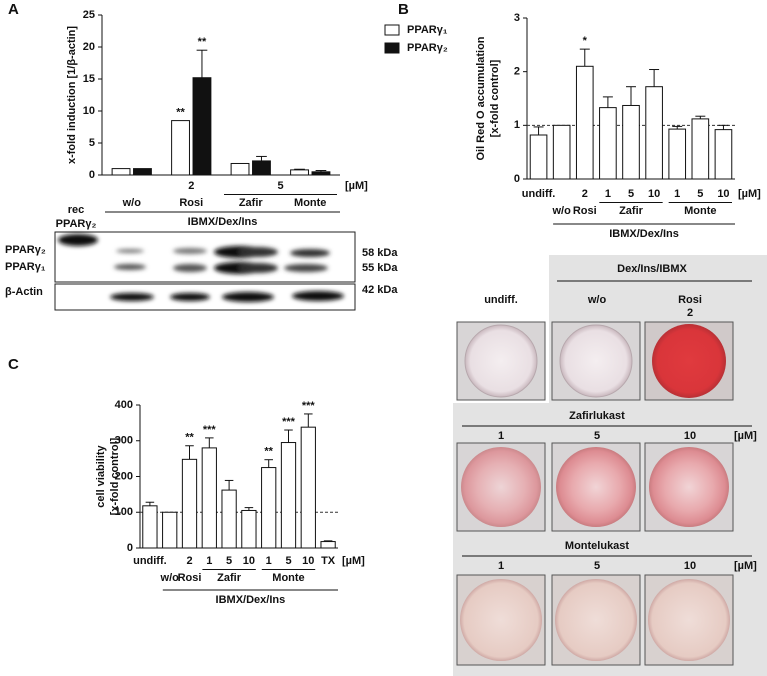 The height and width of the screenshot is (676, 767). What do you see at coordinates (89, 15) in the screenshot?
I see `y-tick-label: 25` at bounding box center [89, 15].